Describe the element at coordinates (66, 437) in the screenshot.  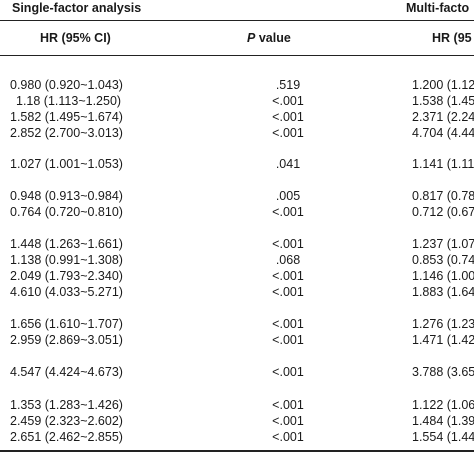
I see `table-row-hr: 2.651 (2.462~2.855)` at that location.